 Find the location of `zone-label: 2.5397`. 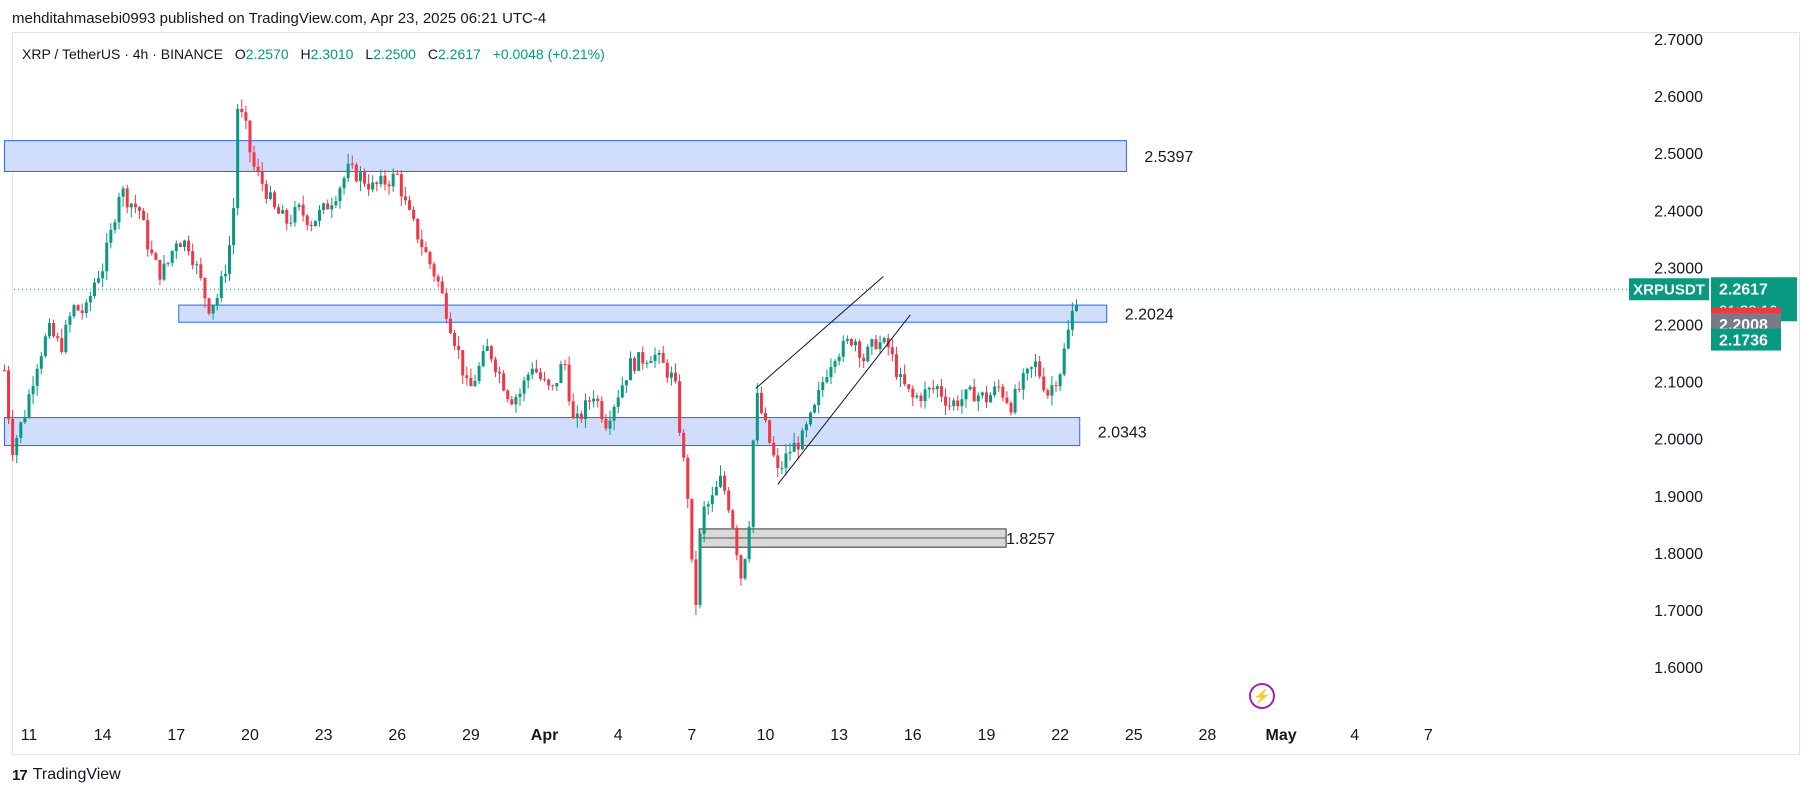

zone-label: 2.5397 is located at coordinates (1168, 157).